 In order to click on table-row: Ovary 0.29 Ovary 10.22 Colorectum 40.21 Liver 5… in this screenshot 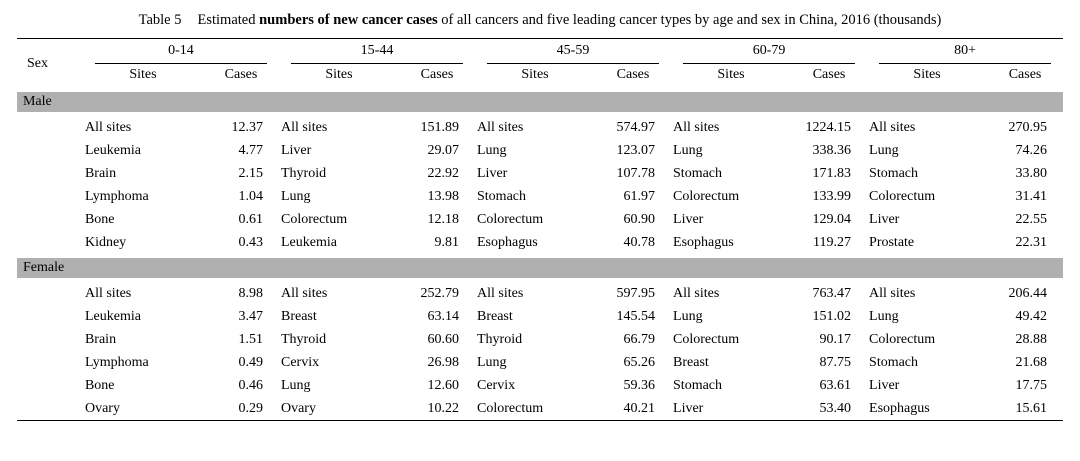, I will do `click(540, 409)`.